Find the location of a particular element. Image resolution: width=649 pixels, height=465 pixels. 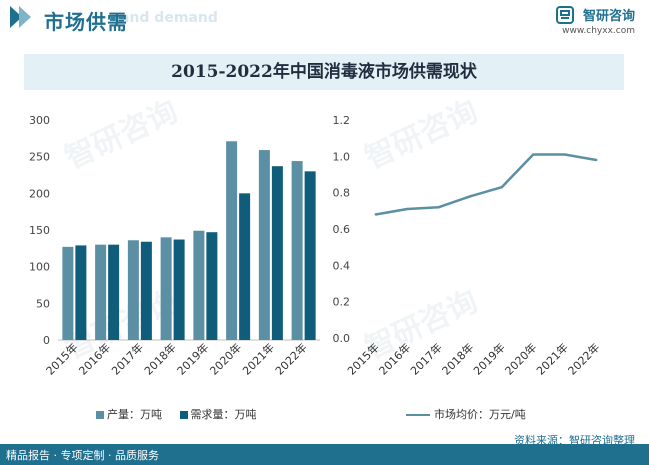

line-y-tick-label: 1.0 is located at coordinates (342, 156).